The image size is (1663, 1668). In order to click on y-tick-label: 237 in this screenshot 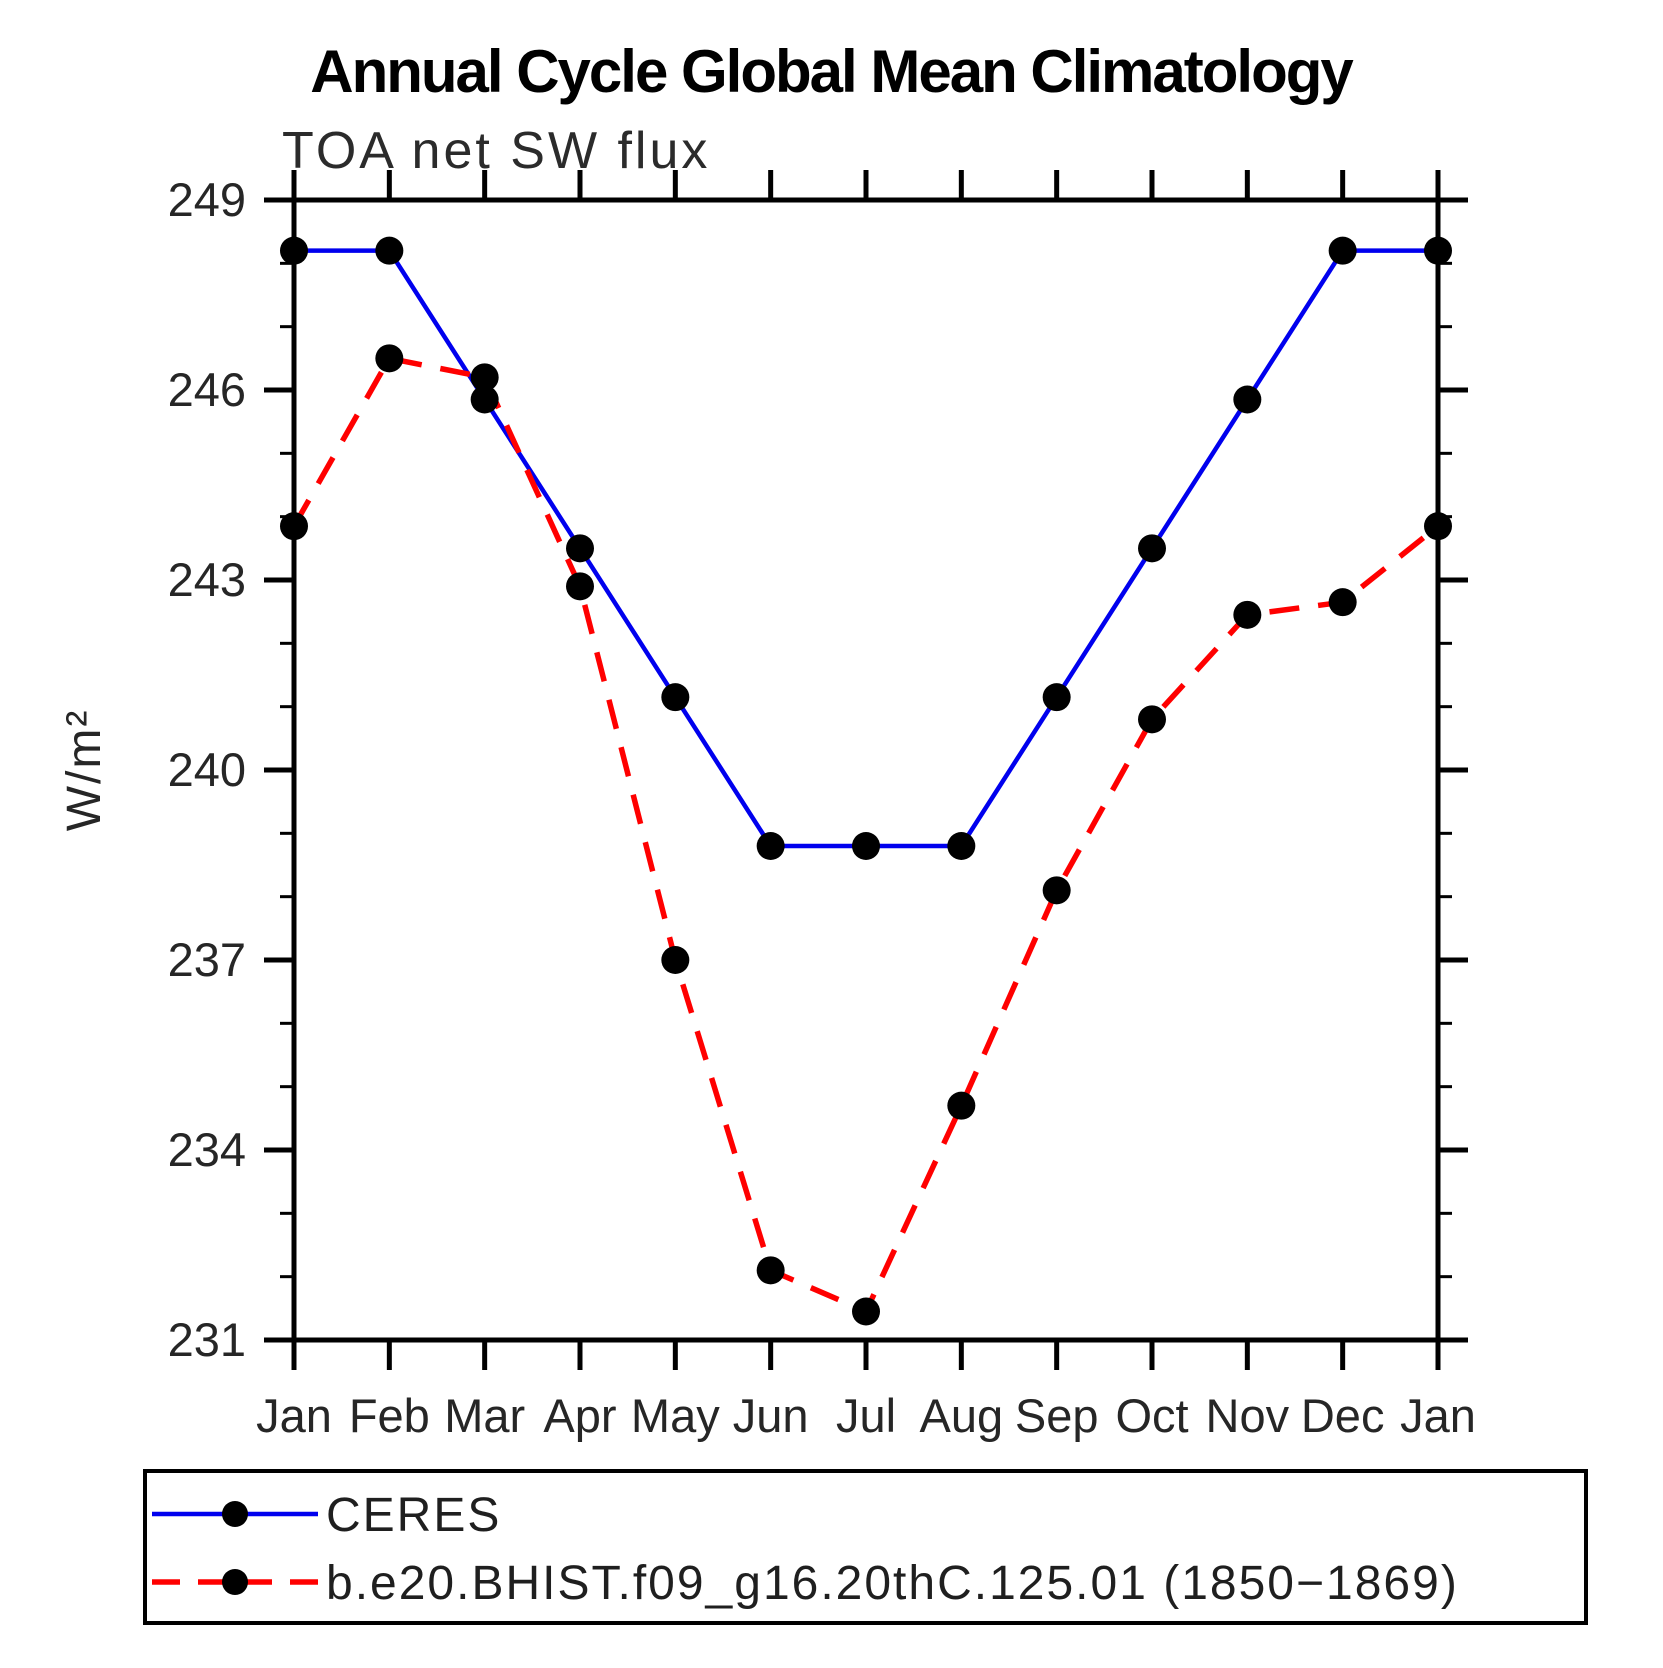, I will do `click(207, 959)`.